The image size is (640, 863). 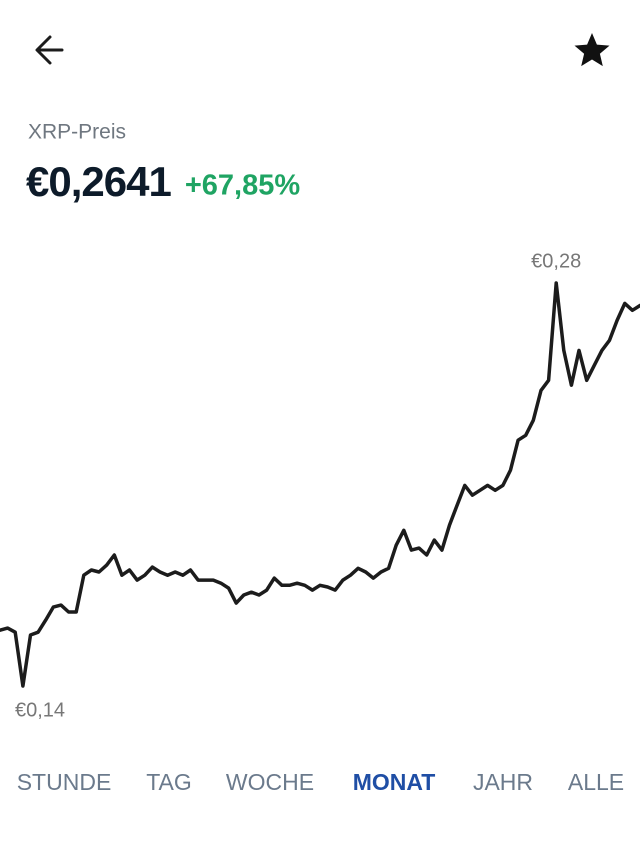 I want to click on range-tab: STUNDE, so click(x=64, y=782).